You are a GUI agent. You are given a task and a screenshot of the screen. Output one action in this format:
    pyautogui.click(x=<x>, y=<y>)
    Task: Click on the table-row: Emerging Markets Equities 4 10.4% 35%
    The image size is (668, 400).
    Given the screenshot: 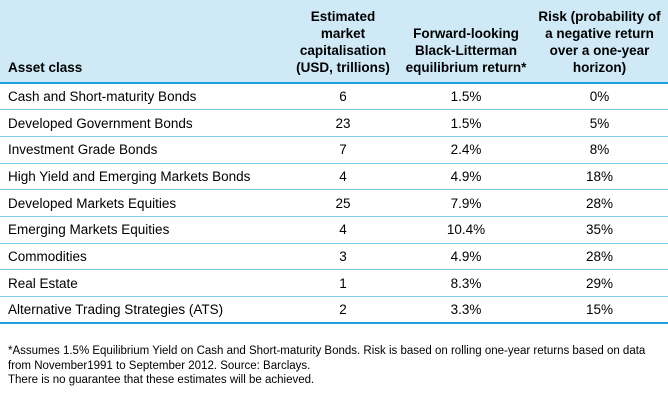 What is the action you would take?
    pyautogui.click(x=334, y=230)
    